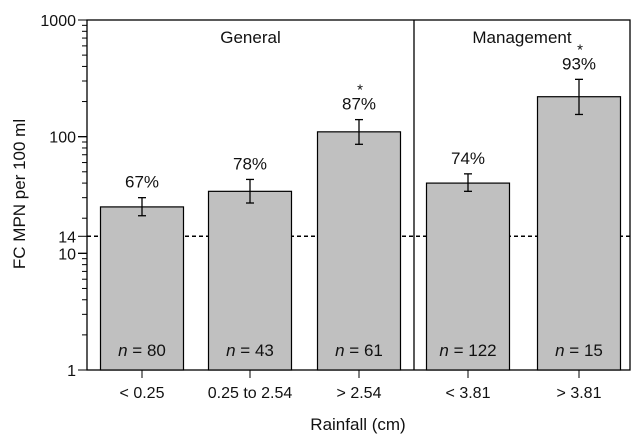 The width and height of the screenshot is (631, 437). I want to click on n-label: n = 122, so click(467, 350).